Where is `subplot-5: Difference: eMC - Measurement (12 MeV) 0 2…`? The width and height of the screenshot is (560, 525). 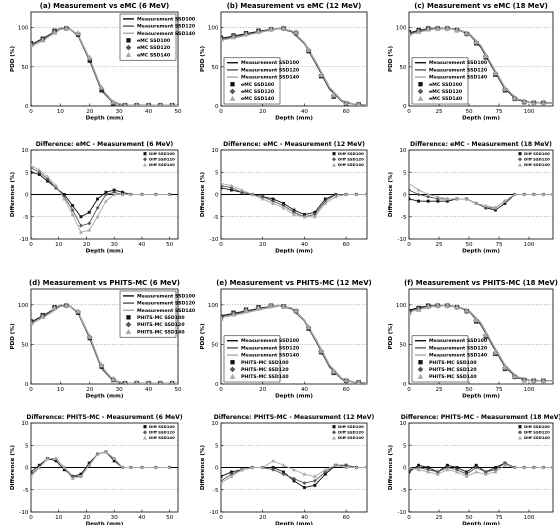
subplot-5: Difference: eMC - Measurement (12 MeV) 0 2… is located at coordinates (284, 198).